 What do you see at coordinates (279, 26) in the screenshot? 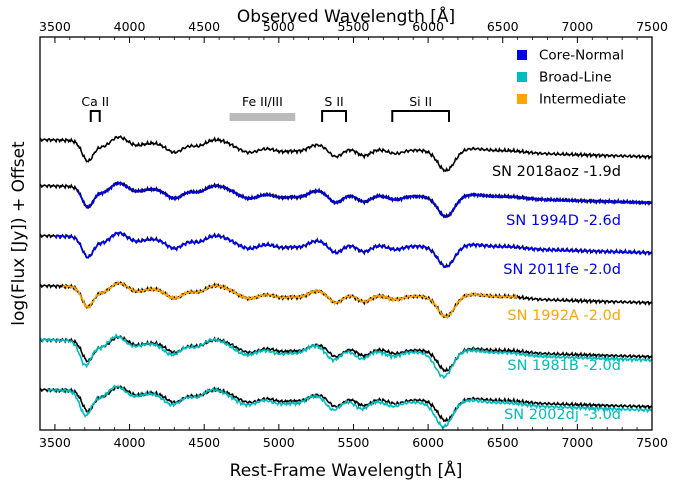
I see `x-tick-label-top: 5000` at bounding box center [279, 26].